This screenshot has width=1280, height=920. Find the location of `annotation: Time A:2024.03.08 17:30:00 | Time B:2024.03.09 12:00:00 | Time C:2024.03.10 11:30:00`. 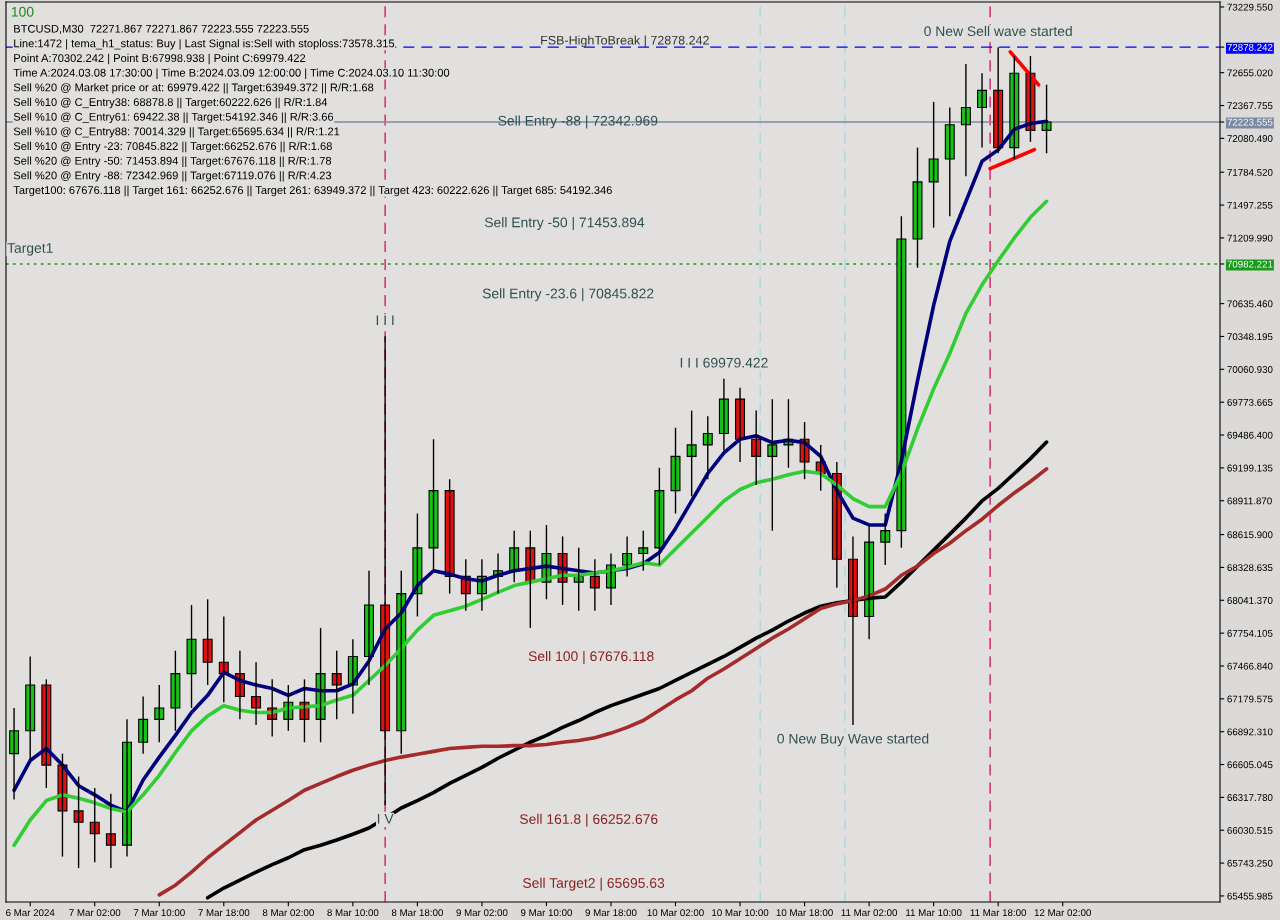

annotation: Time A:2024.03.08 17:30:00 | Time B:2024.03.09 12:00:00 | Time C:2024.03.10 11:30:00 is located at coordinates (231, 73).